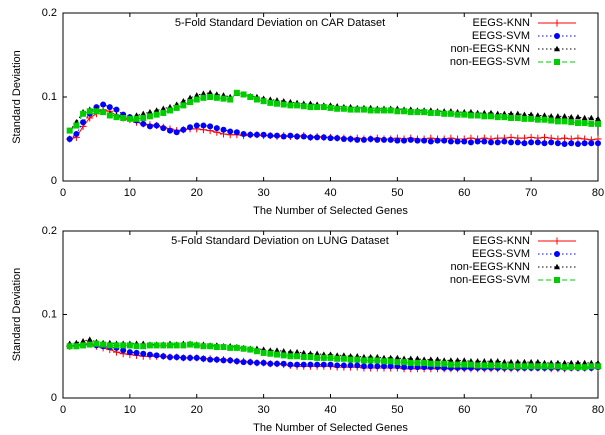 The width and height of the screenshot is (605, 435). Describe the element at coordinates (54, 181) in the screenshot. I see `y-tick-label: 0` at that location.